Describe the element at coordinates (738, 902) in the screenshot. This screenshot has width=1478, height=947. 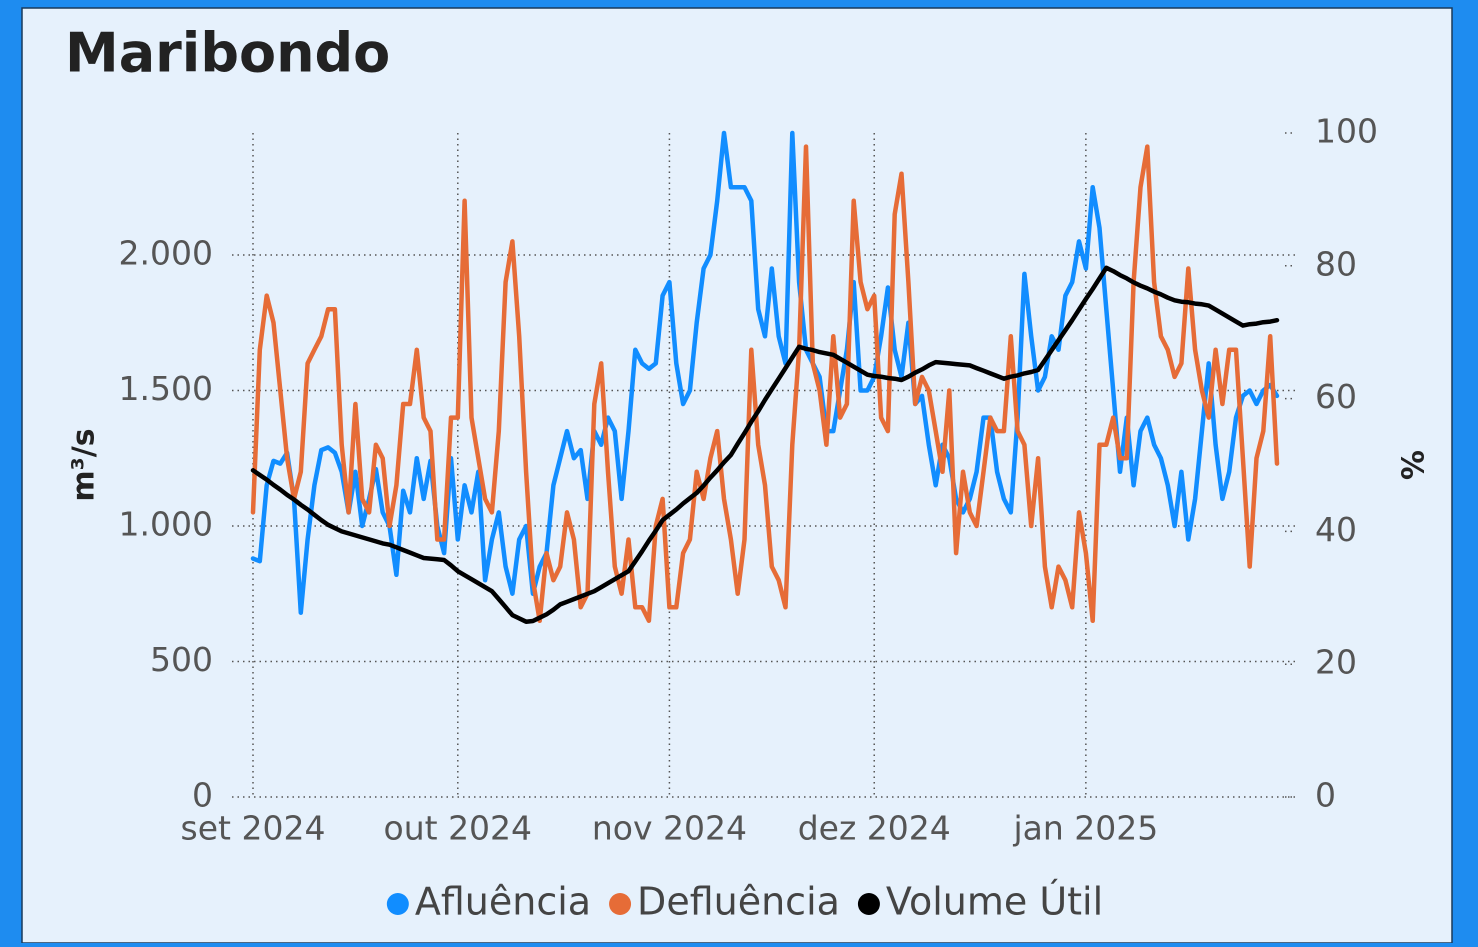
I see `legend-label: Defluência` at that location.